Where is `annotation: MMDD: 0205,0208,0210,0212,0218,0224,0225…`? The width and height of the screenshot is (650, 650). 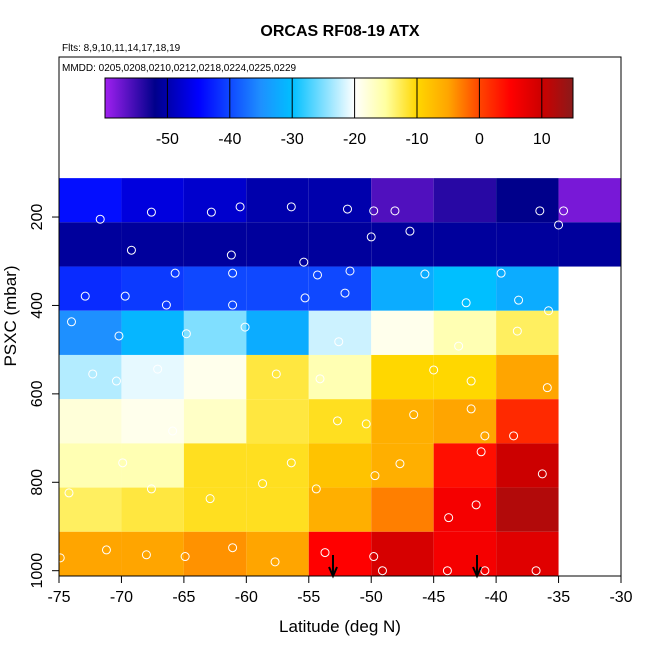 annotation: MMDD: 0205,0208,0210,0212,0218,0224,0225… is located at coordinates (179, 68).